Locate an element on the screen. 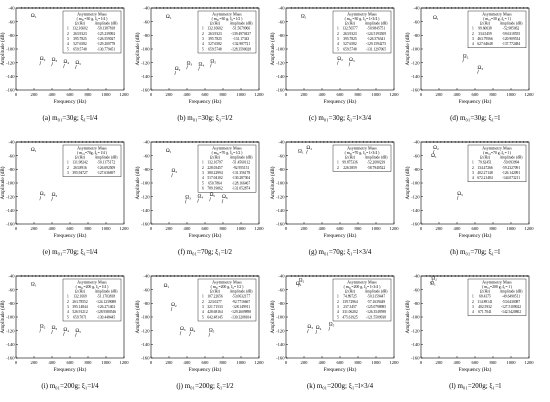 The width and height of the screenshot is (550, 402). peak-label: Ω₂ is located at coordinates (466, 56).